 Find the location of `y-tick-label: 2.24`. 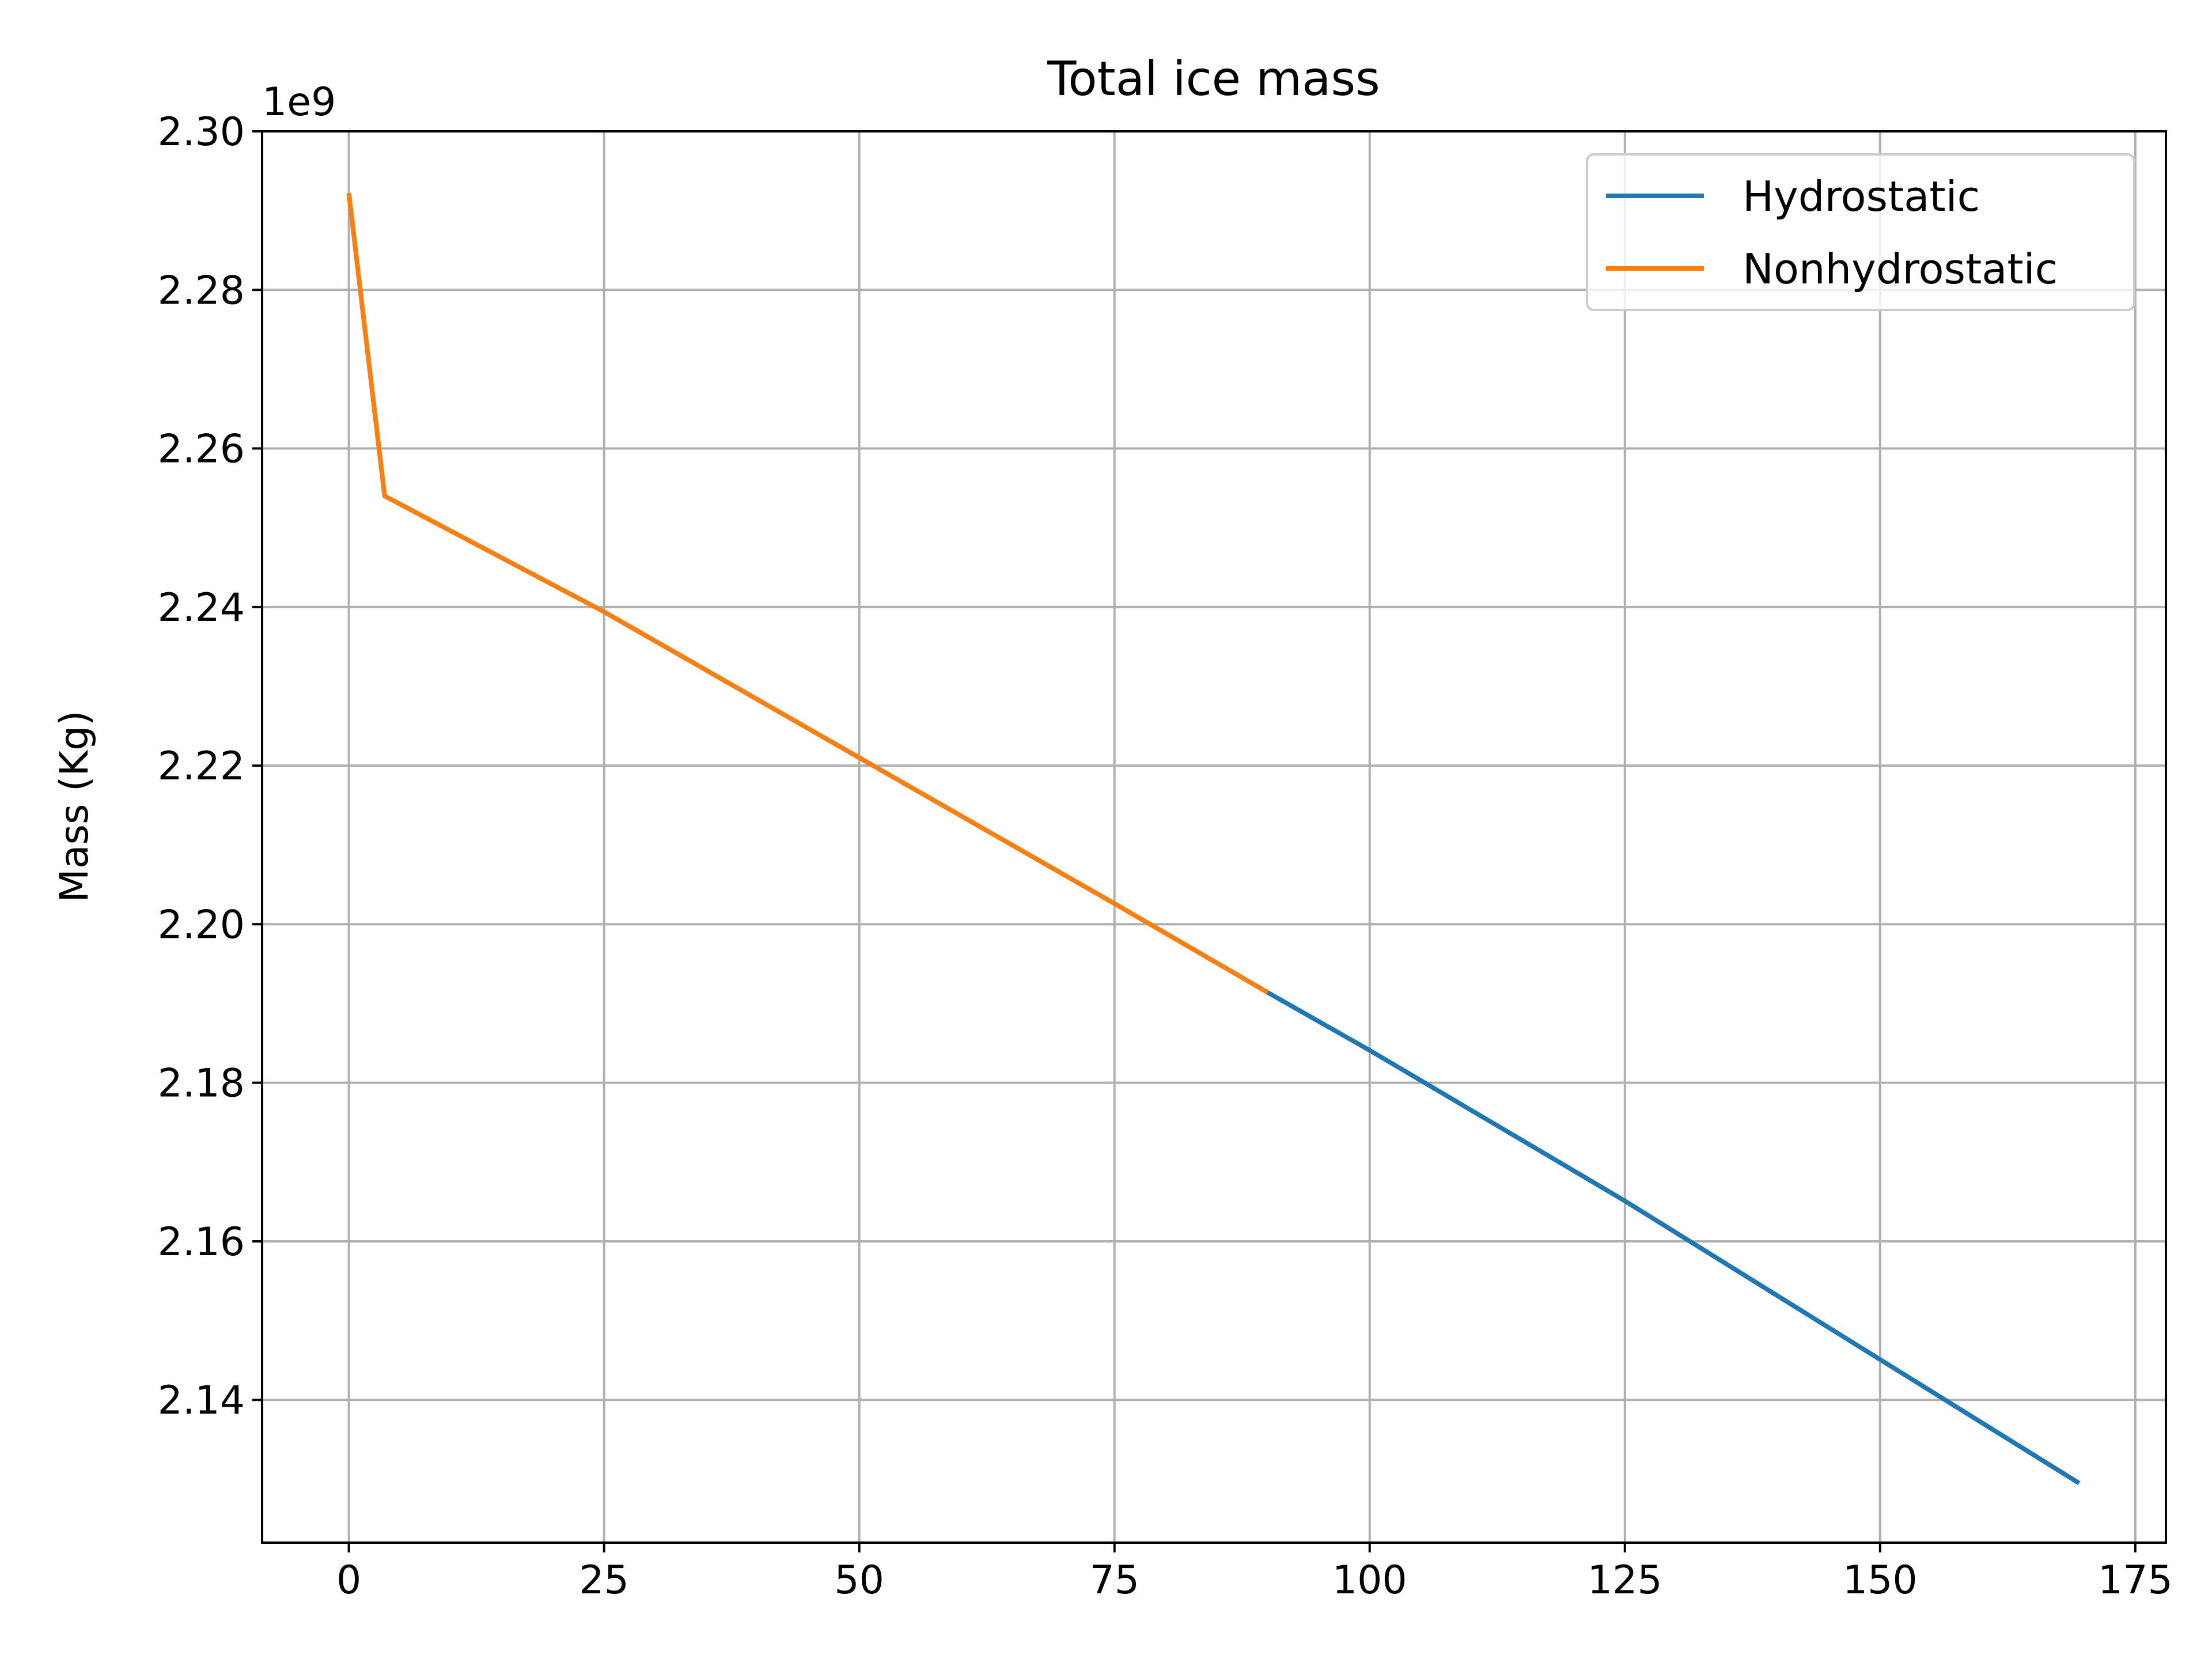

y-tick-label: 2.24 is located at coordinates (201, 608).